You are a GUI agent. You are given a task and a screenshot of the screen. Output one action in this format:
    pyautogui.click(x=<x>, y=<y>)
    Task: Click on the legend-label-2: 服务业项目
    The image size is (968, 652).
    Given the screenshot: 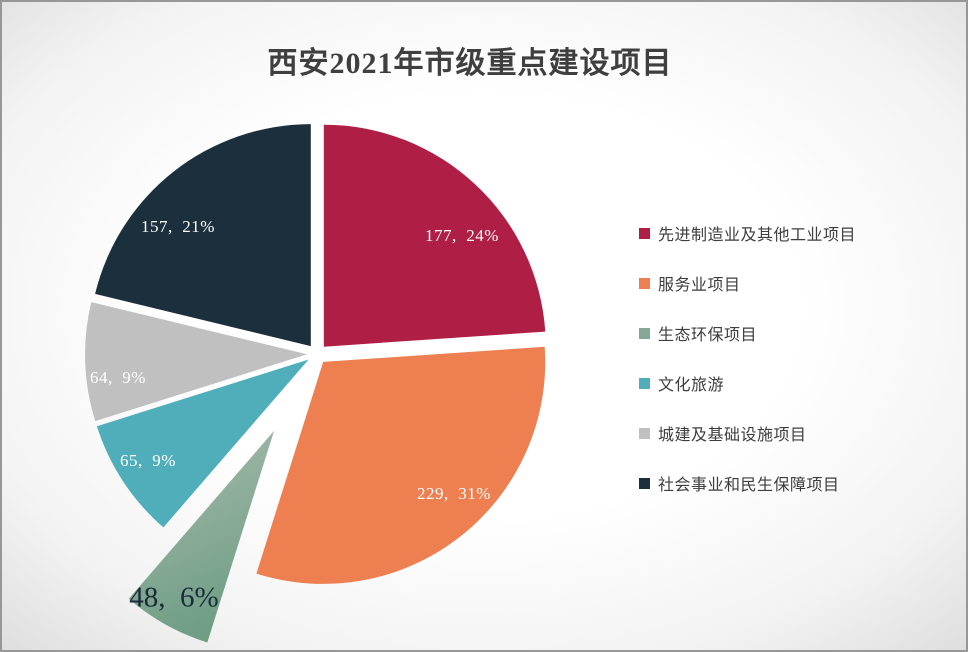 What is the action you would take?
    pyautogui.click(x=699, y=285)
    